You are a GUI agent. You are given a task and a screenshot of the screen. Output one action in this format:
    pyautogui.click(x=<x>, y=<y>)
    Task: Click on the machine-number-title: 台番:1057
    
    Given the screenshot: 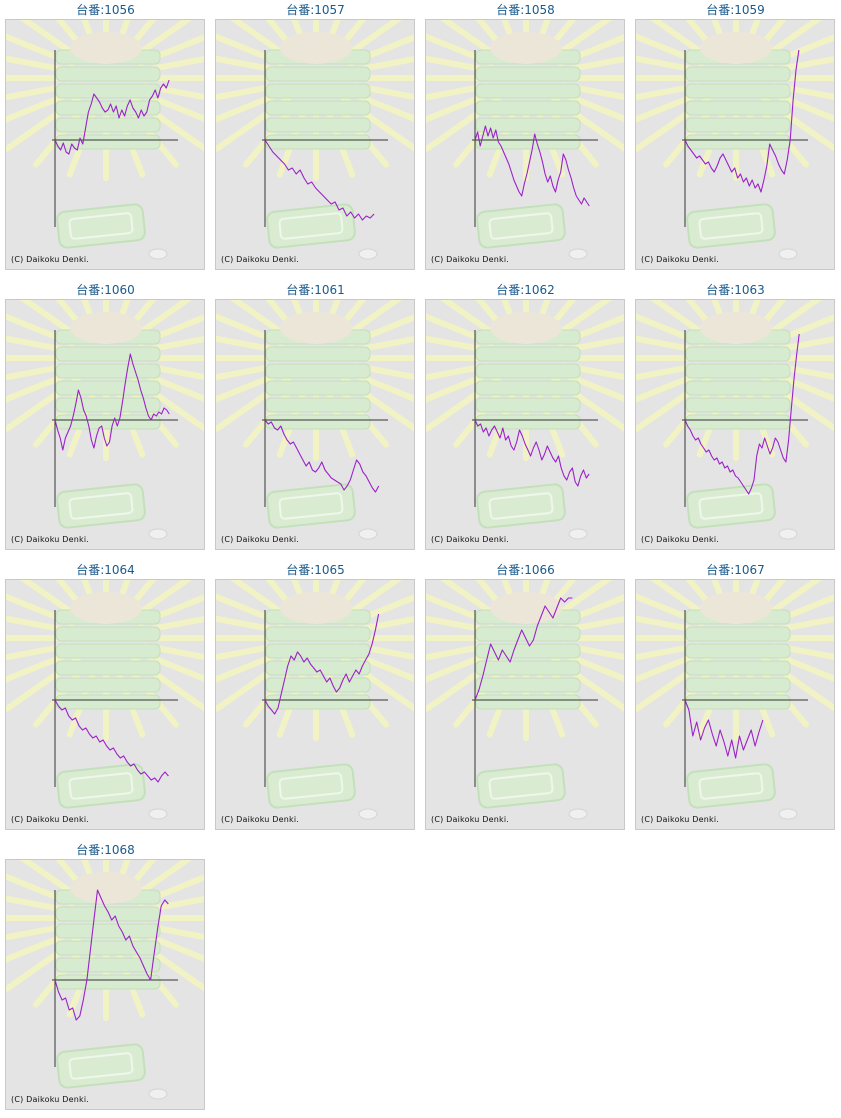 What is the action you would take?
    pyautogui.click(x=315, y=10)
    